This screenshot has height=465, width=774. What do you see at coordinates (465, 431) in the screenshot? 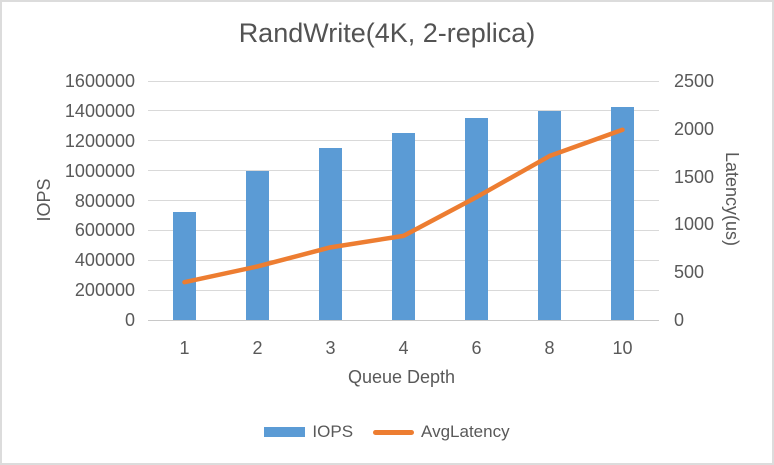
I see `legend-label-avglatency: AvgLatency` at bounding box center [465, 431].